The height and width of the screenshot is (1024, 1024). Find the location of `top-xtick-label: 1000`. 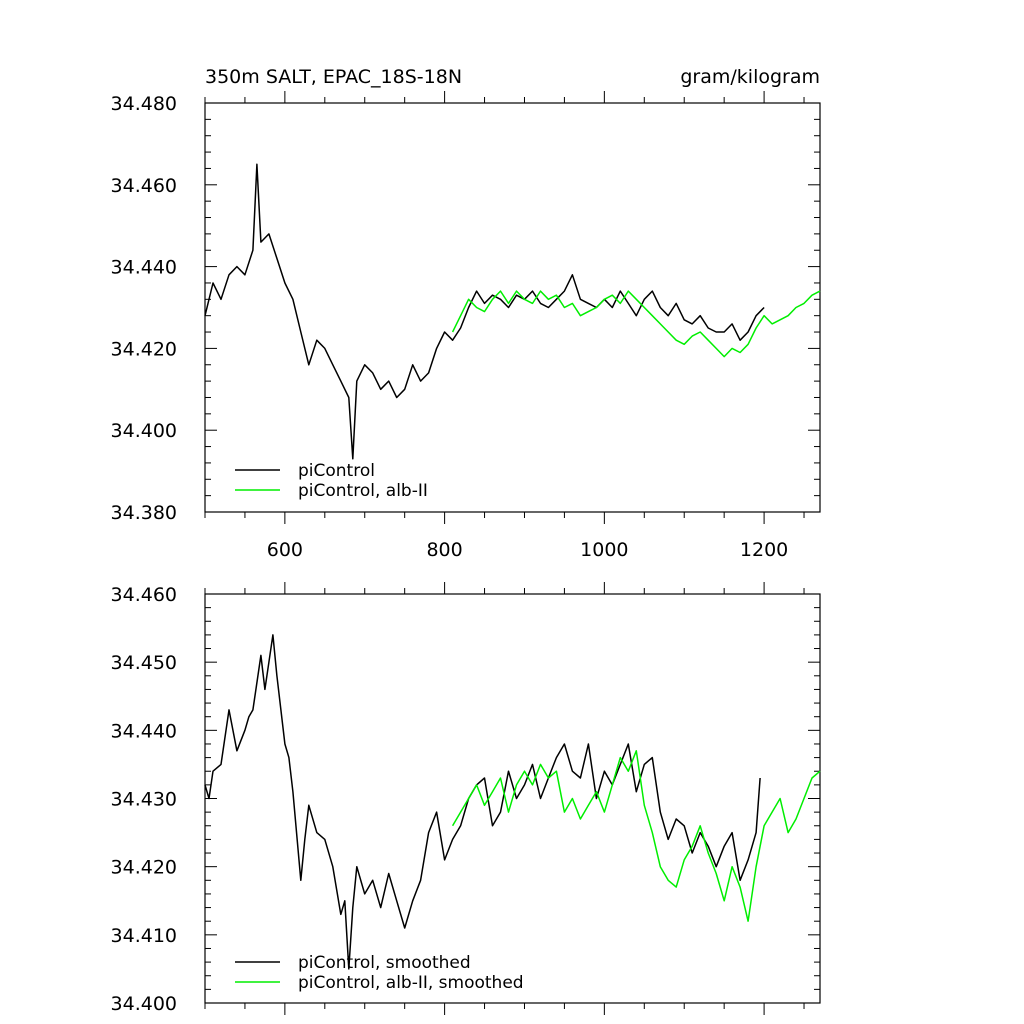

top-xtick-label: 1000 is located at coordinates (604, 550).